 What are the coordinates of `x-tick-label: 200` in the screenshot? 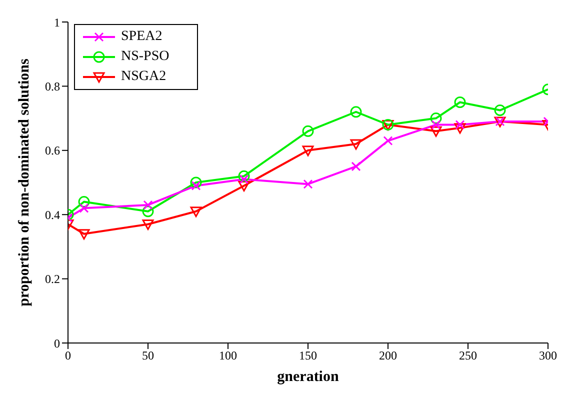 It's located at (388, 355).